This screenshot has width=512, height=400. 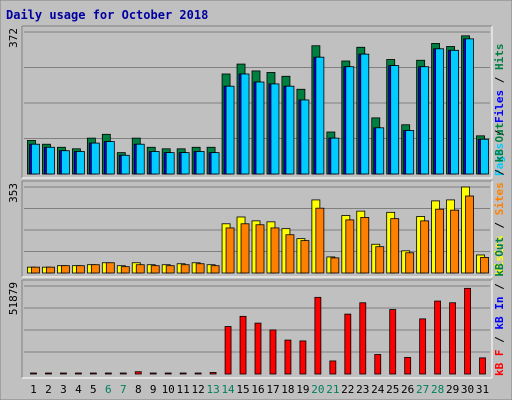 I want to click on x-tick-label-13: 13, so click(x=212, y=389).